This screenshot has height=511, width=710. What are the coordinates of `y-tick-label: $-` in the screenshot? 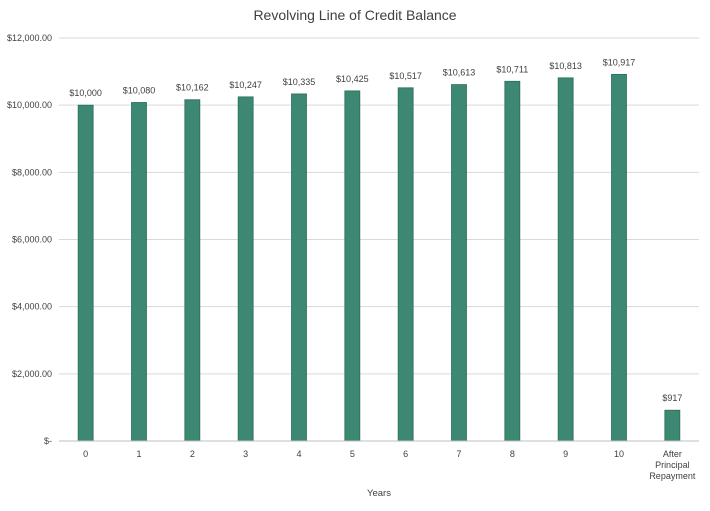 It's located at (48, 441).